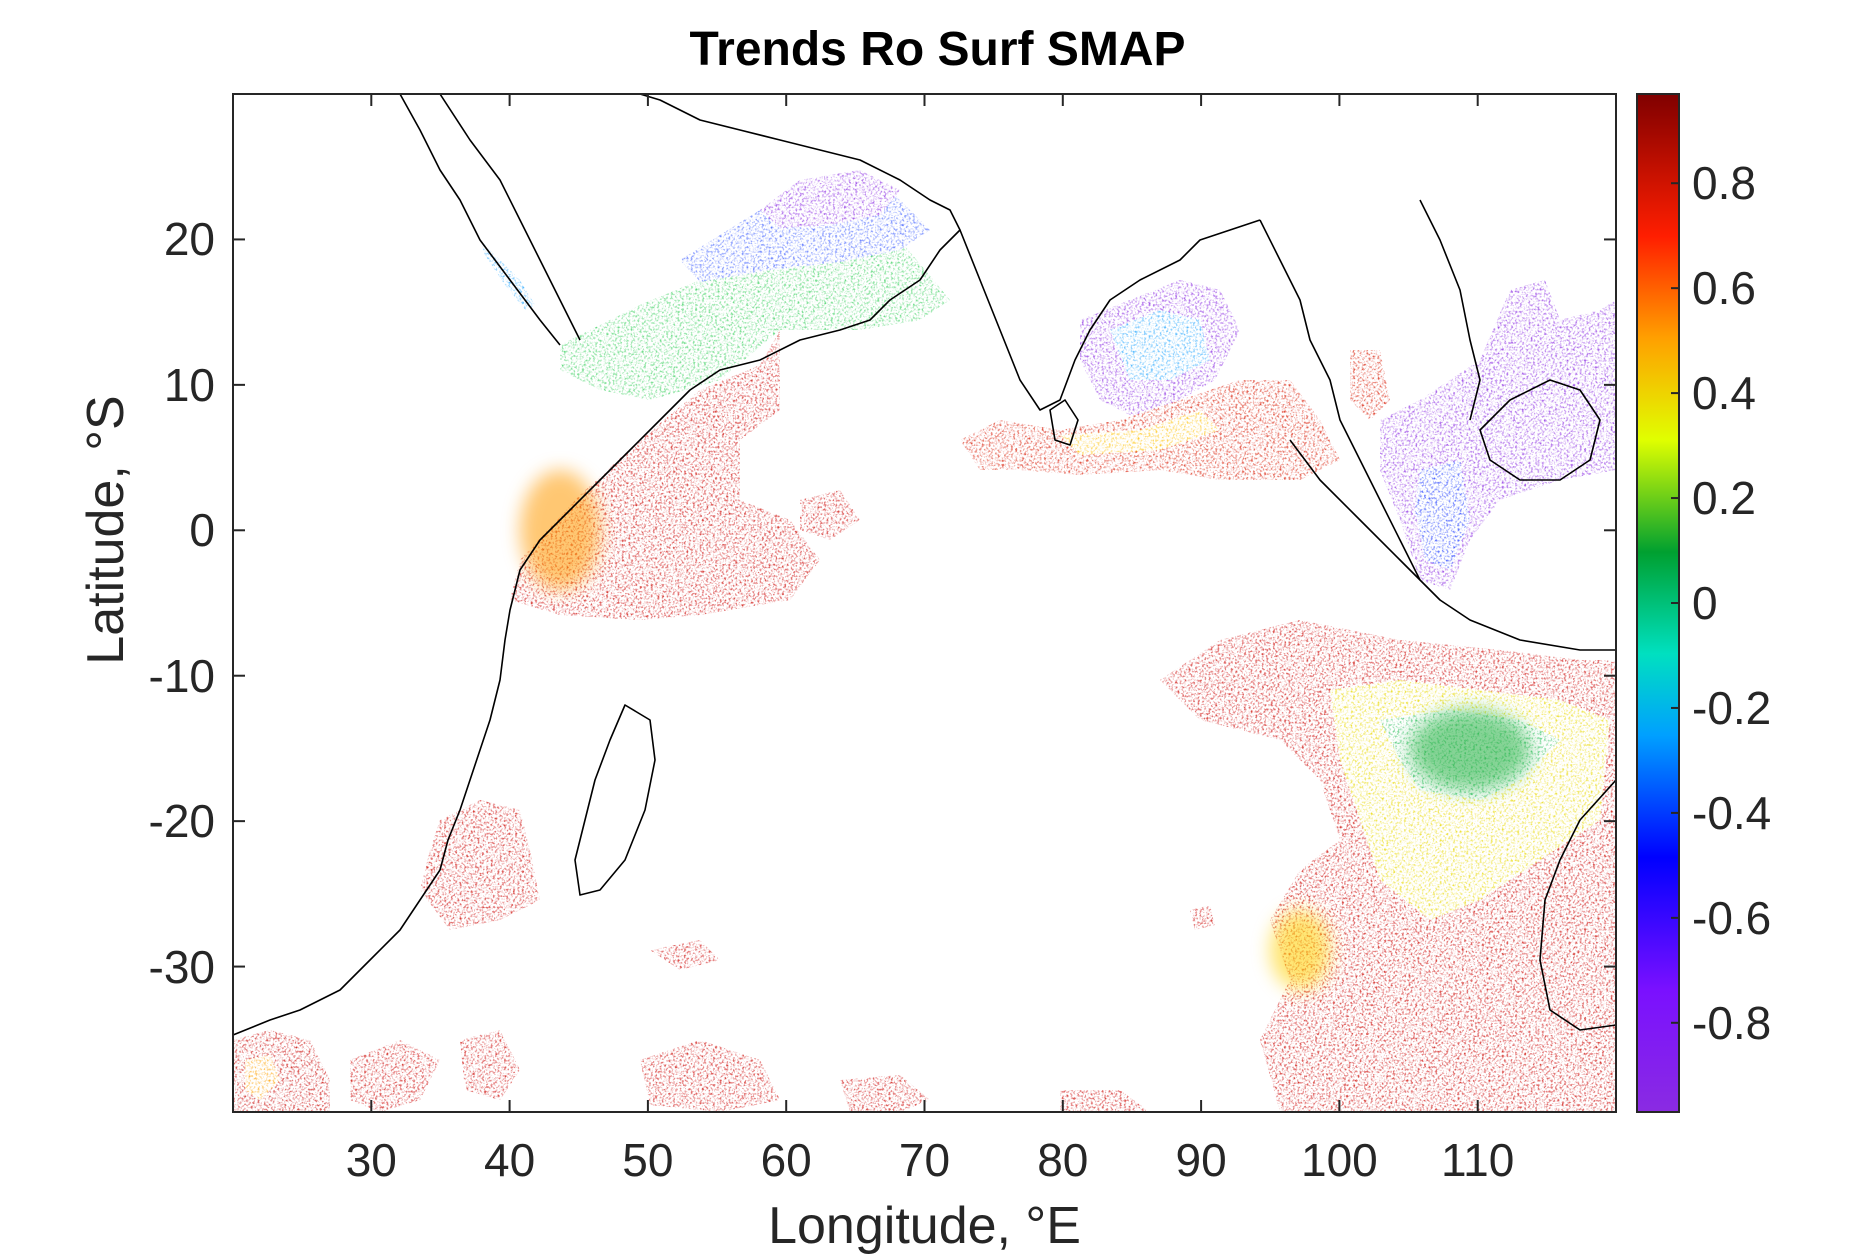 The image size is (1875, 1256). I want to click on x-tick-label: 70, so click(924, 1160).